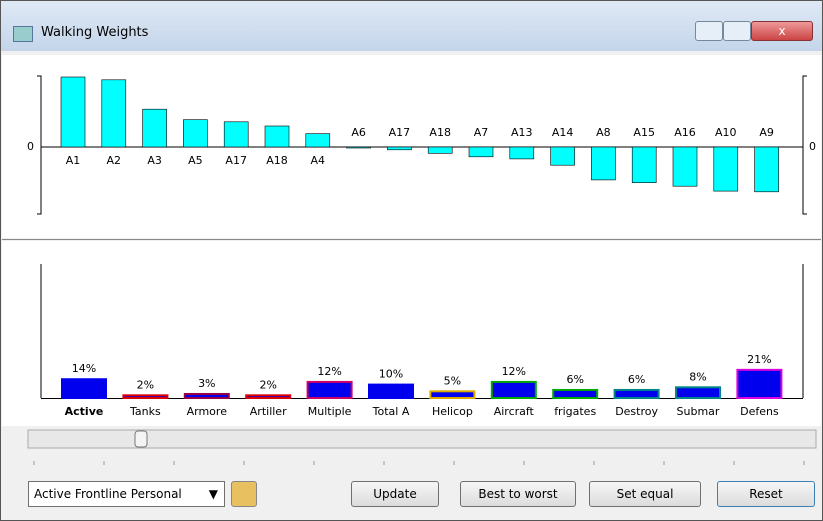  What do you see at coordinates (726, 132) in the screenshot?
I see `weight-label: A10` at bounding box center [726, 132].